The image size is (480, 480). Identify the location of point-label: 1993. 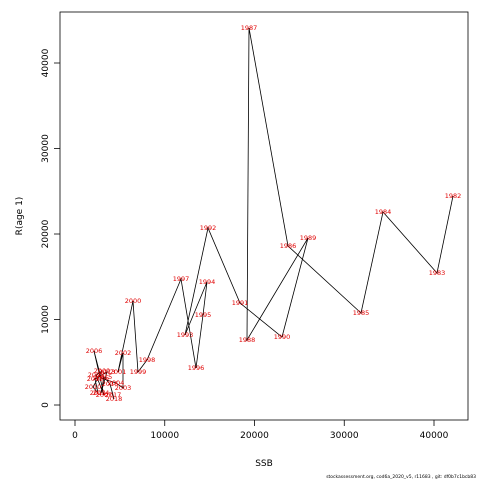
(185, 335).